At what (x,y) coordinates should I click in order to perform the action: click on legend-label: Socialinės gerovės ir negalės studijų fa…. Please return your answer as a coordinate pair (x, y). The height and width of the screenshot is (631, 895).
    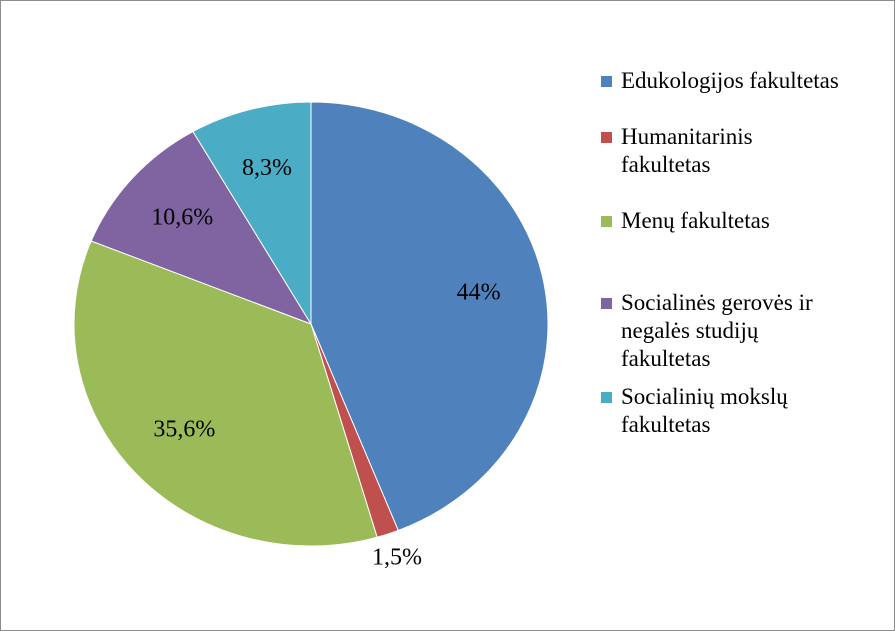
    Looking at the image, I should click on (717, 330).